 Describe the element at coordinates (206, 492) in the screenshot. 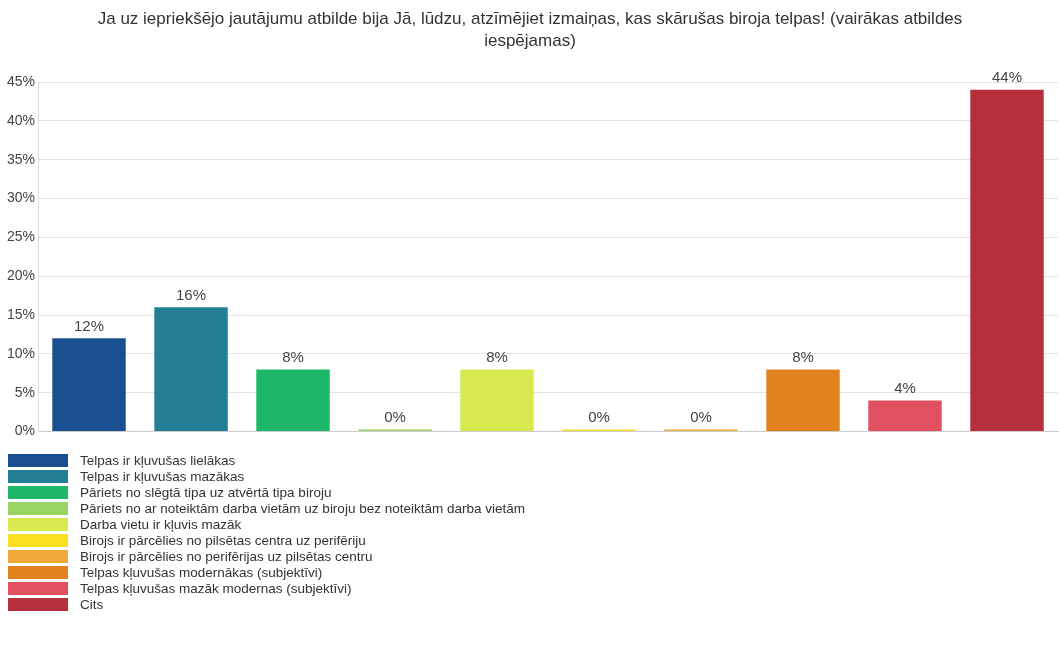

I see `legend-label: Pāriets no slēgtā tipa uz atvērtā tipa biroju` at that location.